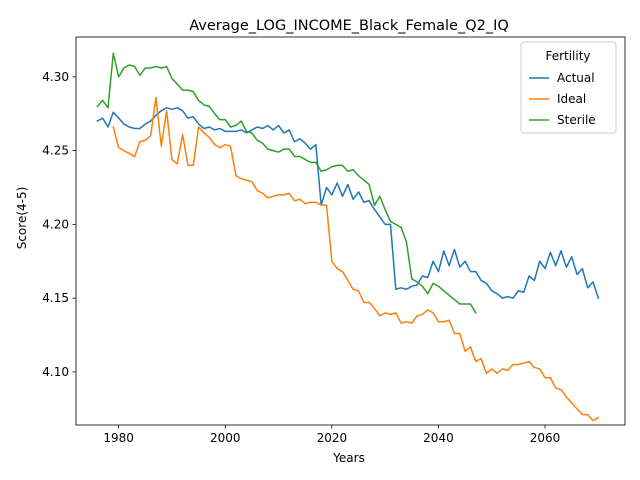 The height and width of the screenshot is (480, 640). Describe the element at coordinates (576, 120) in the screenshot. I see `legend-label-sterile: Sterile` at that location.